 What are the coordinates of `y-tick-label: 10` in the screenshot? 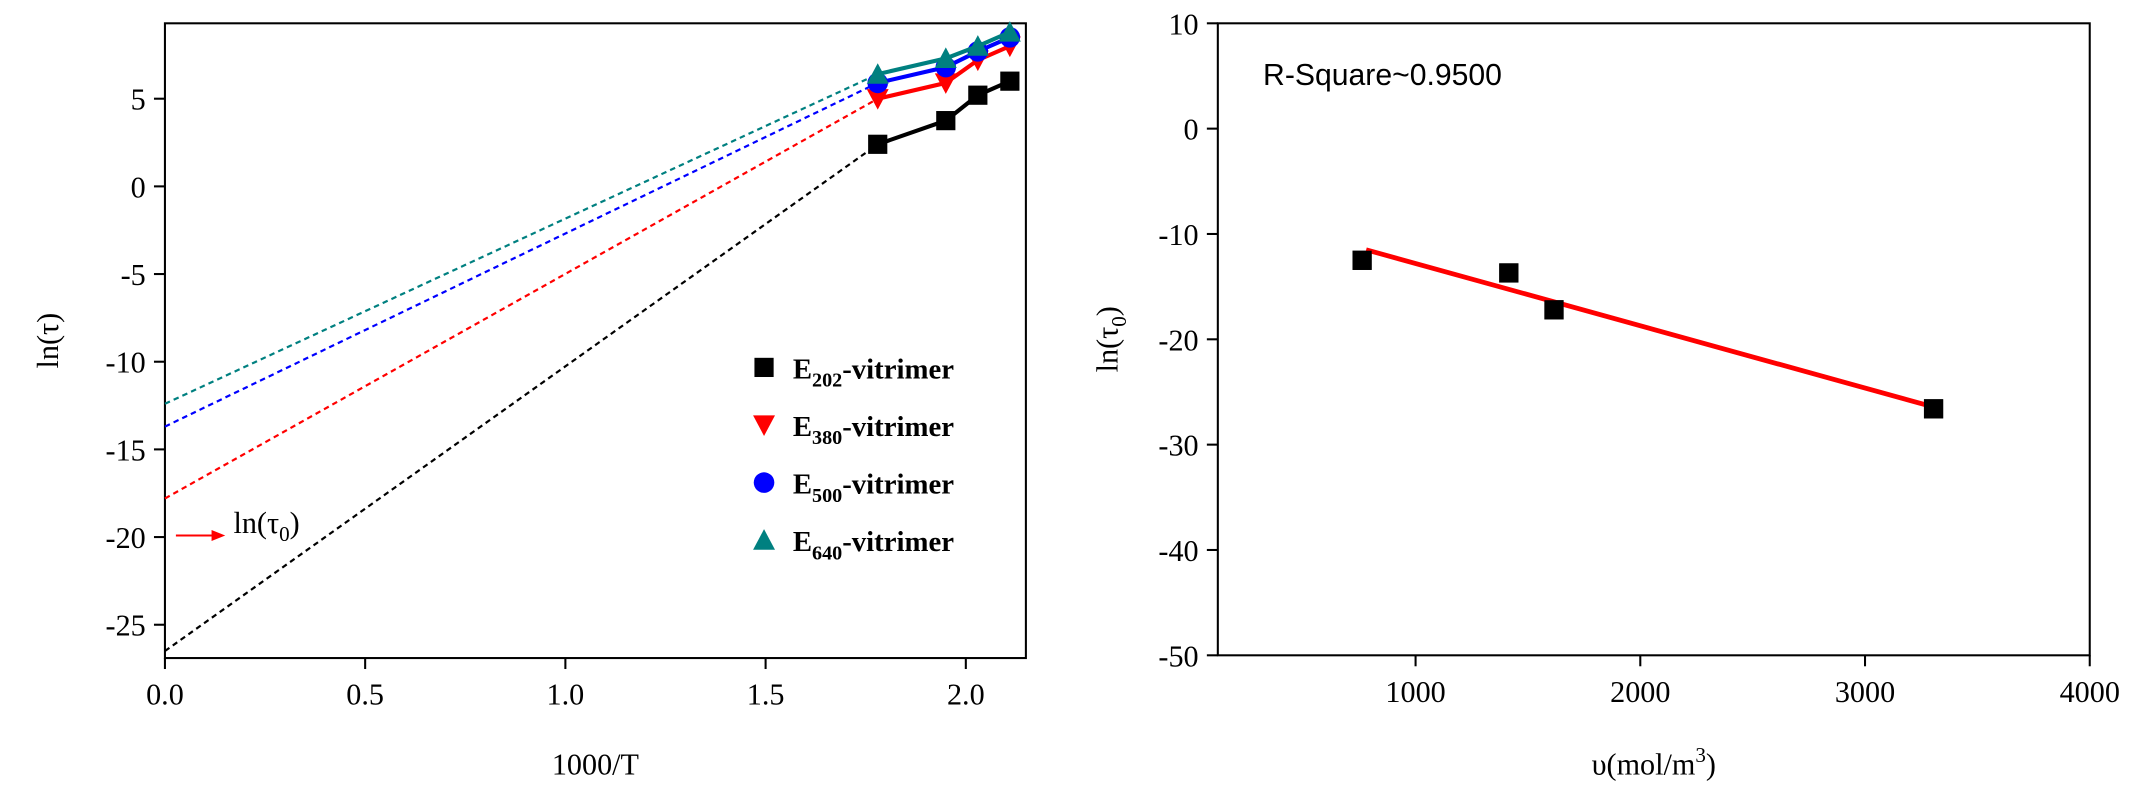 It's located at (1183, 24).